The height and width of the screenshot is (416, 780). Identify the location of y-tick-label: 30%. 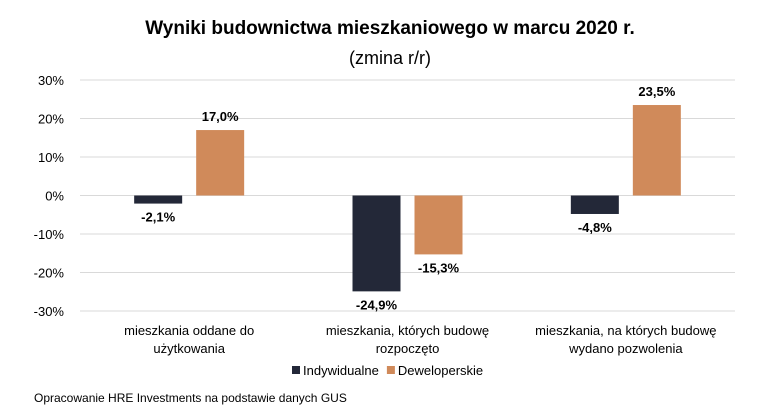
(51, 80).